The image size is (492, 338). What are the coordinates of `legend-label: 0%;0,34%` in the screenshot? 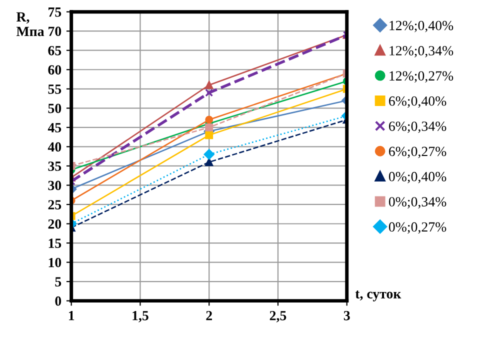 It's located at (417, 202).